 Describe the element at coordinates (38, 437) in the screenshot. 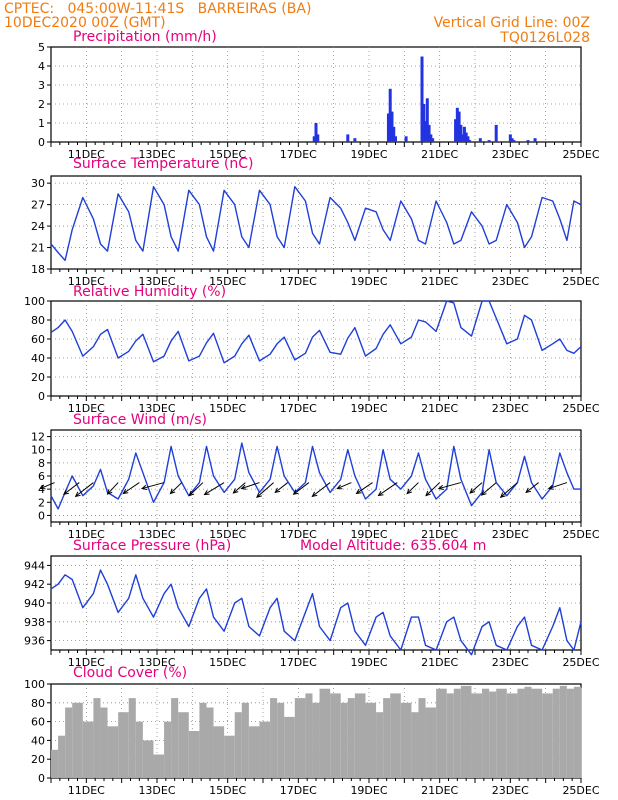

I see `y-tick-label: 12` at that location.